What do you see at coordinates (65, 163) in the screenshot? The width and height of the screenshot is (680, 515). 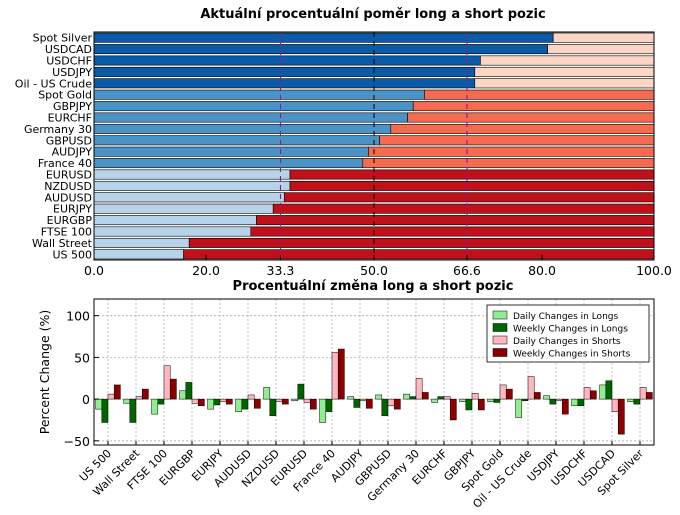 I see `category-label: France 40` at bounding box center [65, 163].